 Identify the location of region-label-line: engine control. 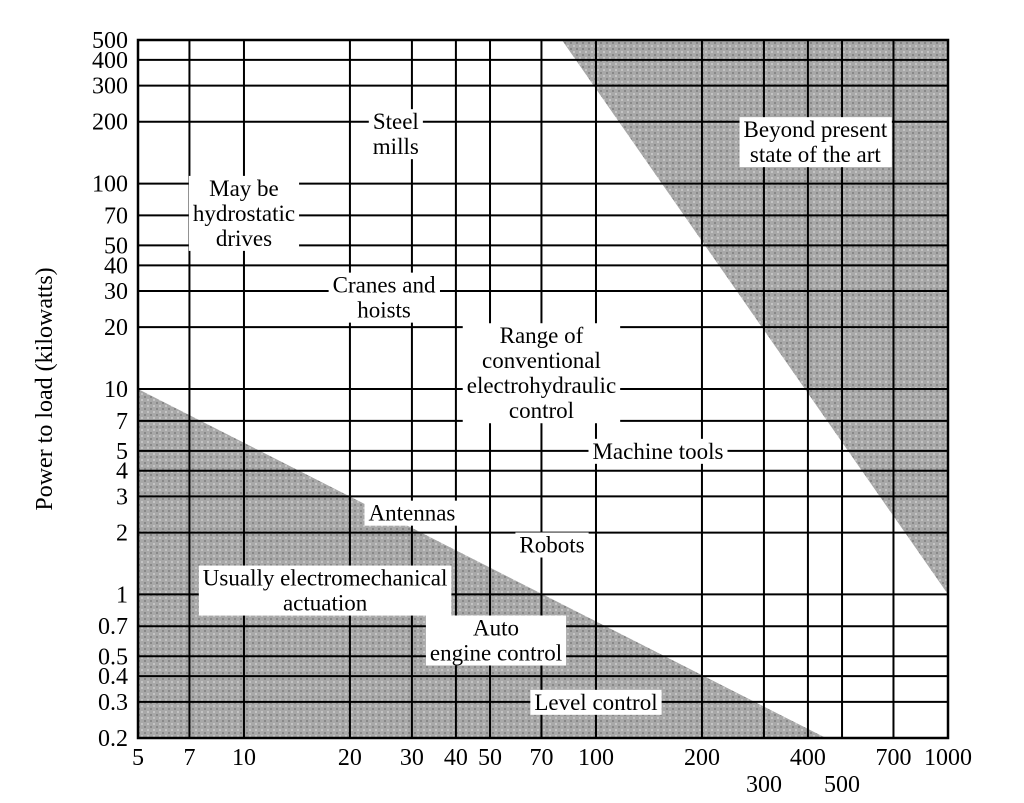
(496, 652).